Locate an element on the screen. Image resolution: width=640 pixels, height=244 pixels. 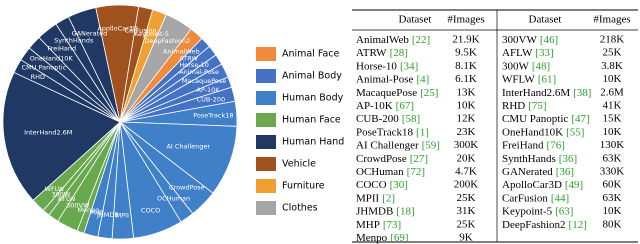
citation: [22] is located at coordinates (421, 40).